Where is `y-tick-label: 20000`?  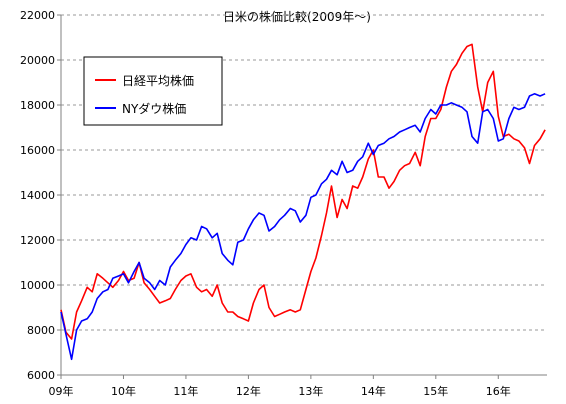 y-tick-label: 20000 is located at coordinates (37, 60).